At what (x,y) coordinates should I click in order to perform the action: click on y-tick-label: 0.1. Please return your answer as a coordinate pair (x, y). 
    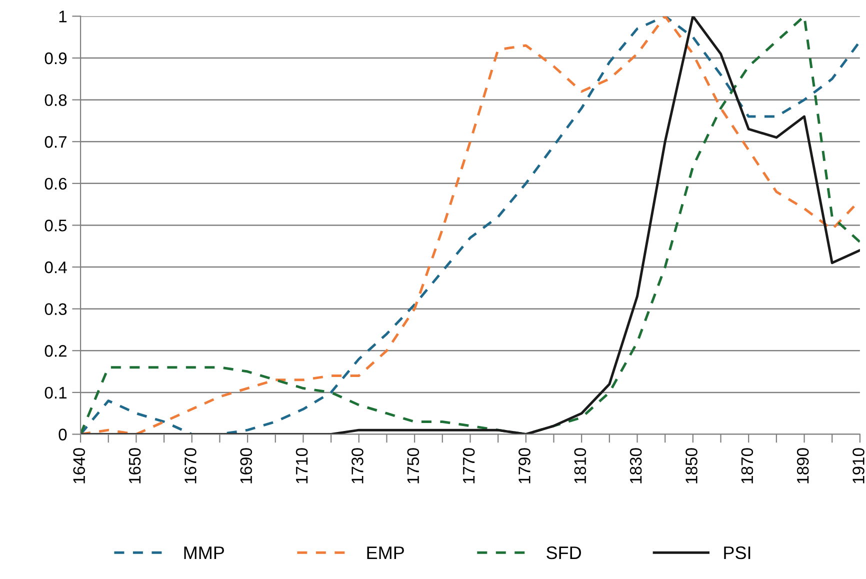
    Looking at the image, I should click on (55, 392).